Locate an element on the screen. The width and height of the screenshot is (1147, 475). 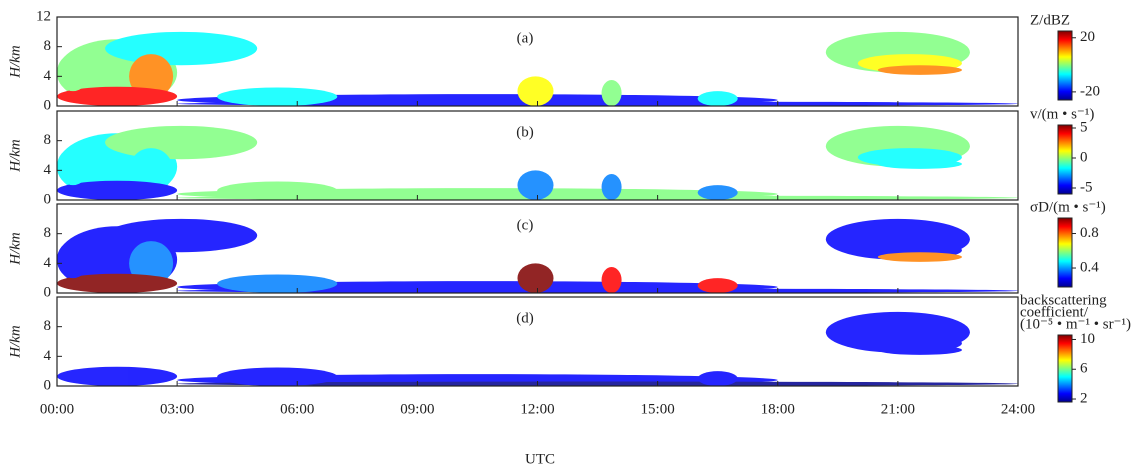
panel-annotation: (b) is located at coordinates (525, 132).